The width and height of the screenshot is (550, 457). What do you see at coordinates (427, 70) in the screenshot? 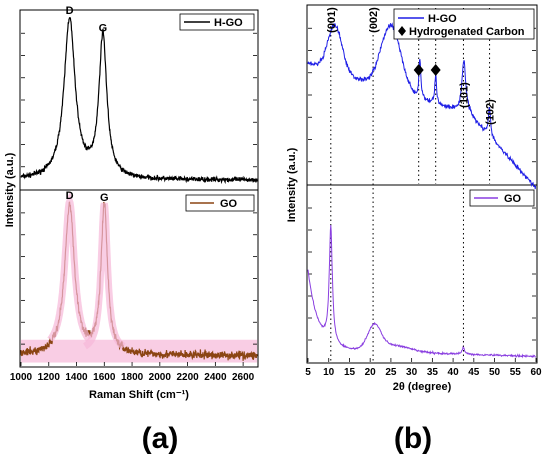
I see `panel-b-markers` at bounding box center [427, 70].